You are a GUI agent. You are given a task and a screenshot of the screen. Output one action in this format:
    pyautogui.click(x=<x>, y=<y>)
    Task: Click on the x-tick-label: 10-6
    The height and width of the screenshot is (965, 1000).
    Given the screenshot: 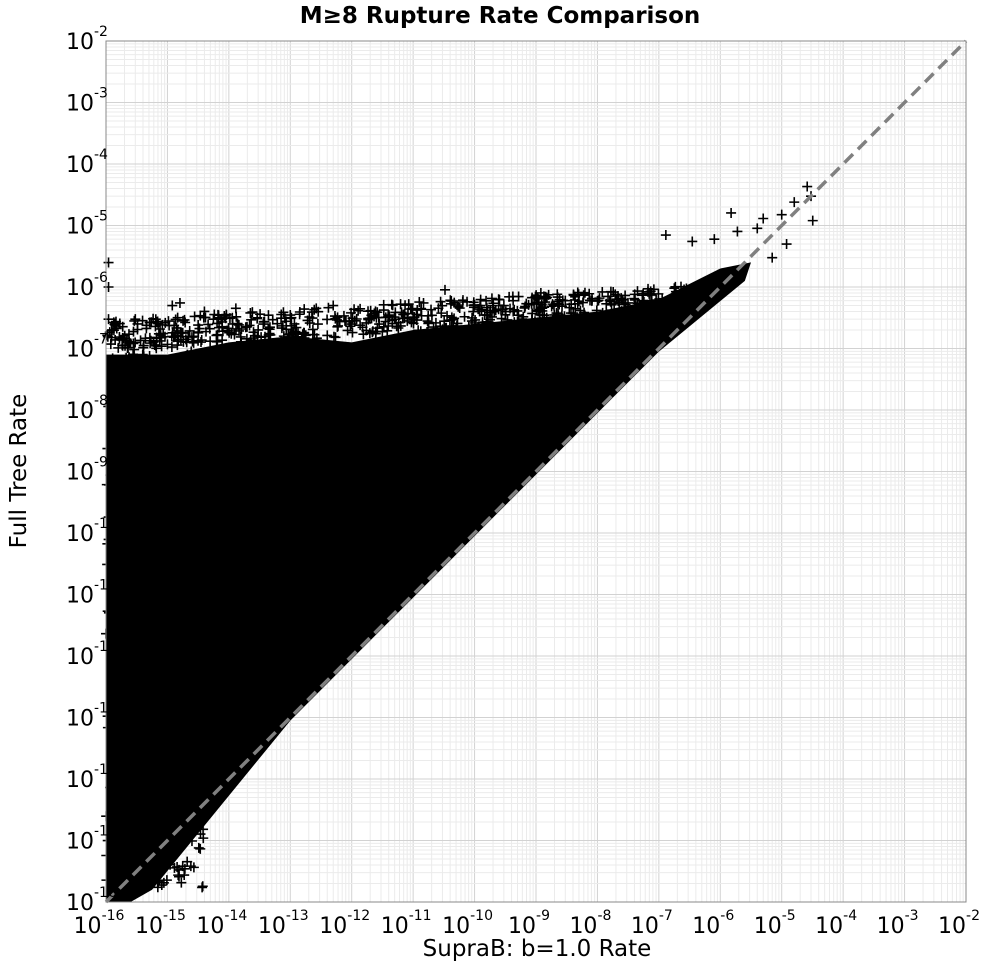 What is the action you would take?
    pyautogui.click(x=713, y=923)
    